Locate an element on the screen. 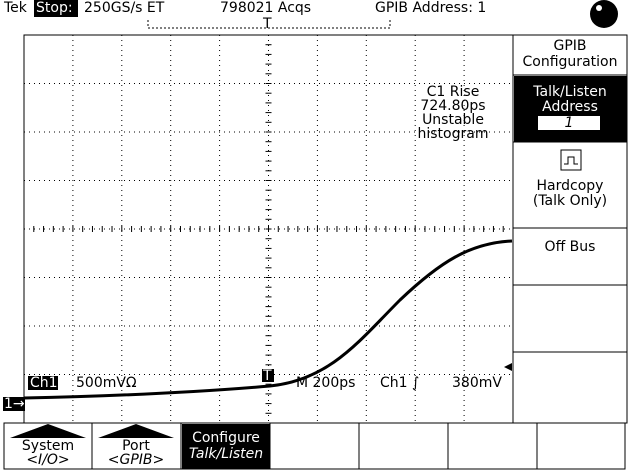  record-bracket is located at coordinates (269, 24).